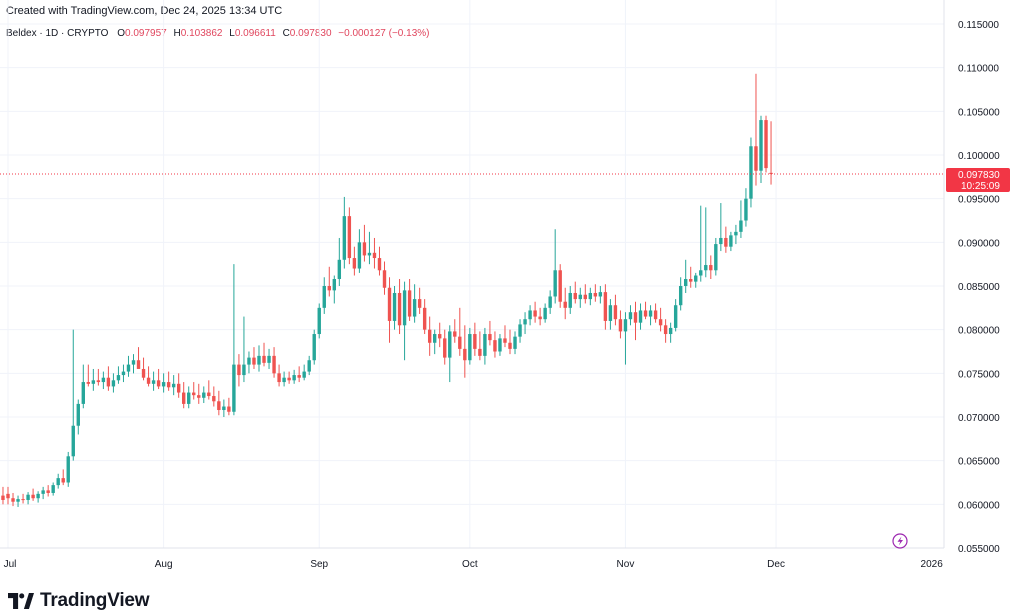 This screenshot has width=1024, height=613. I want to click on footer: TradingView, so click(79, 601).